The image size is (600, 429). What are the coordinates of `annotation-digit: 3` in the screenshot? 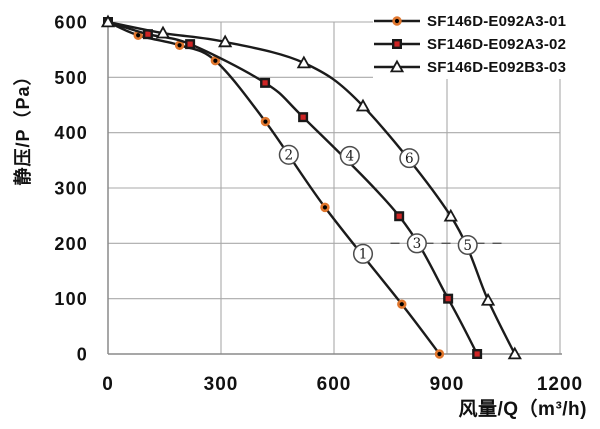 It's located at (417, 244).